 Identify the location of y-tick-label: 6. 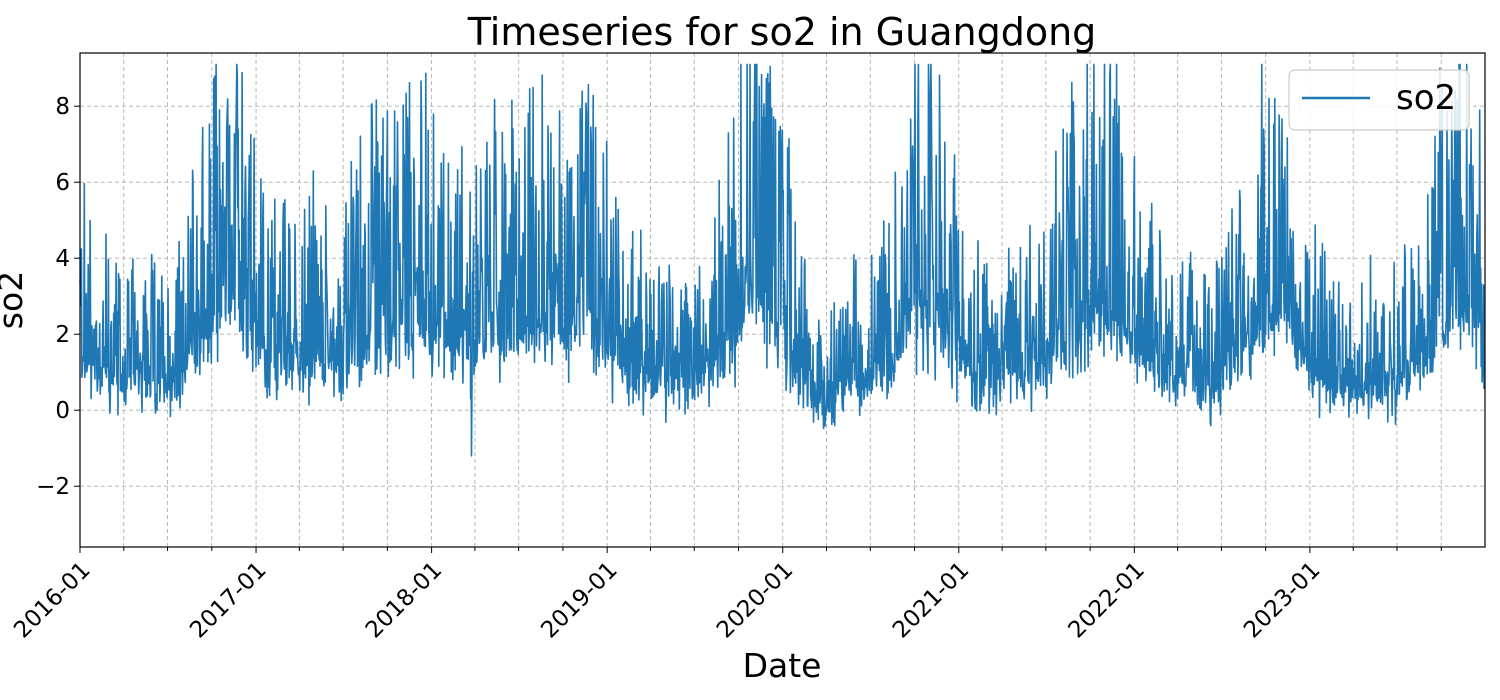
(62, 183).